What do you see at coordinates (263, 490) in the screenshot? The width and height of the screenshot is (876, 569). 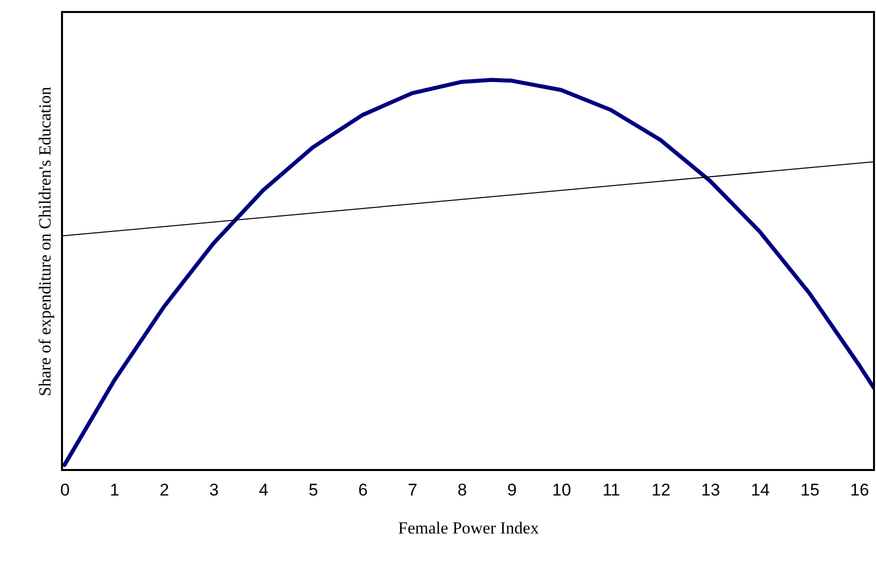 I see `x-tick-label: 4` at bounding box center [263, 490].